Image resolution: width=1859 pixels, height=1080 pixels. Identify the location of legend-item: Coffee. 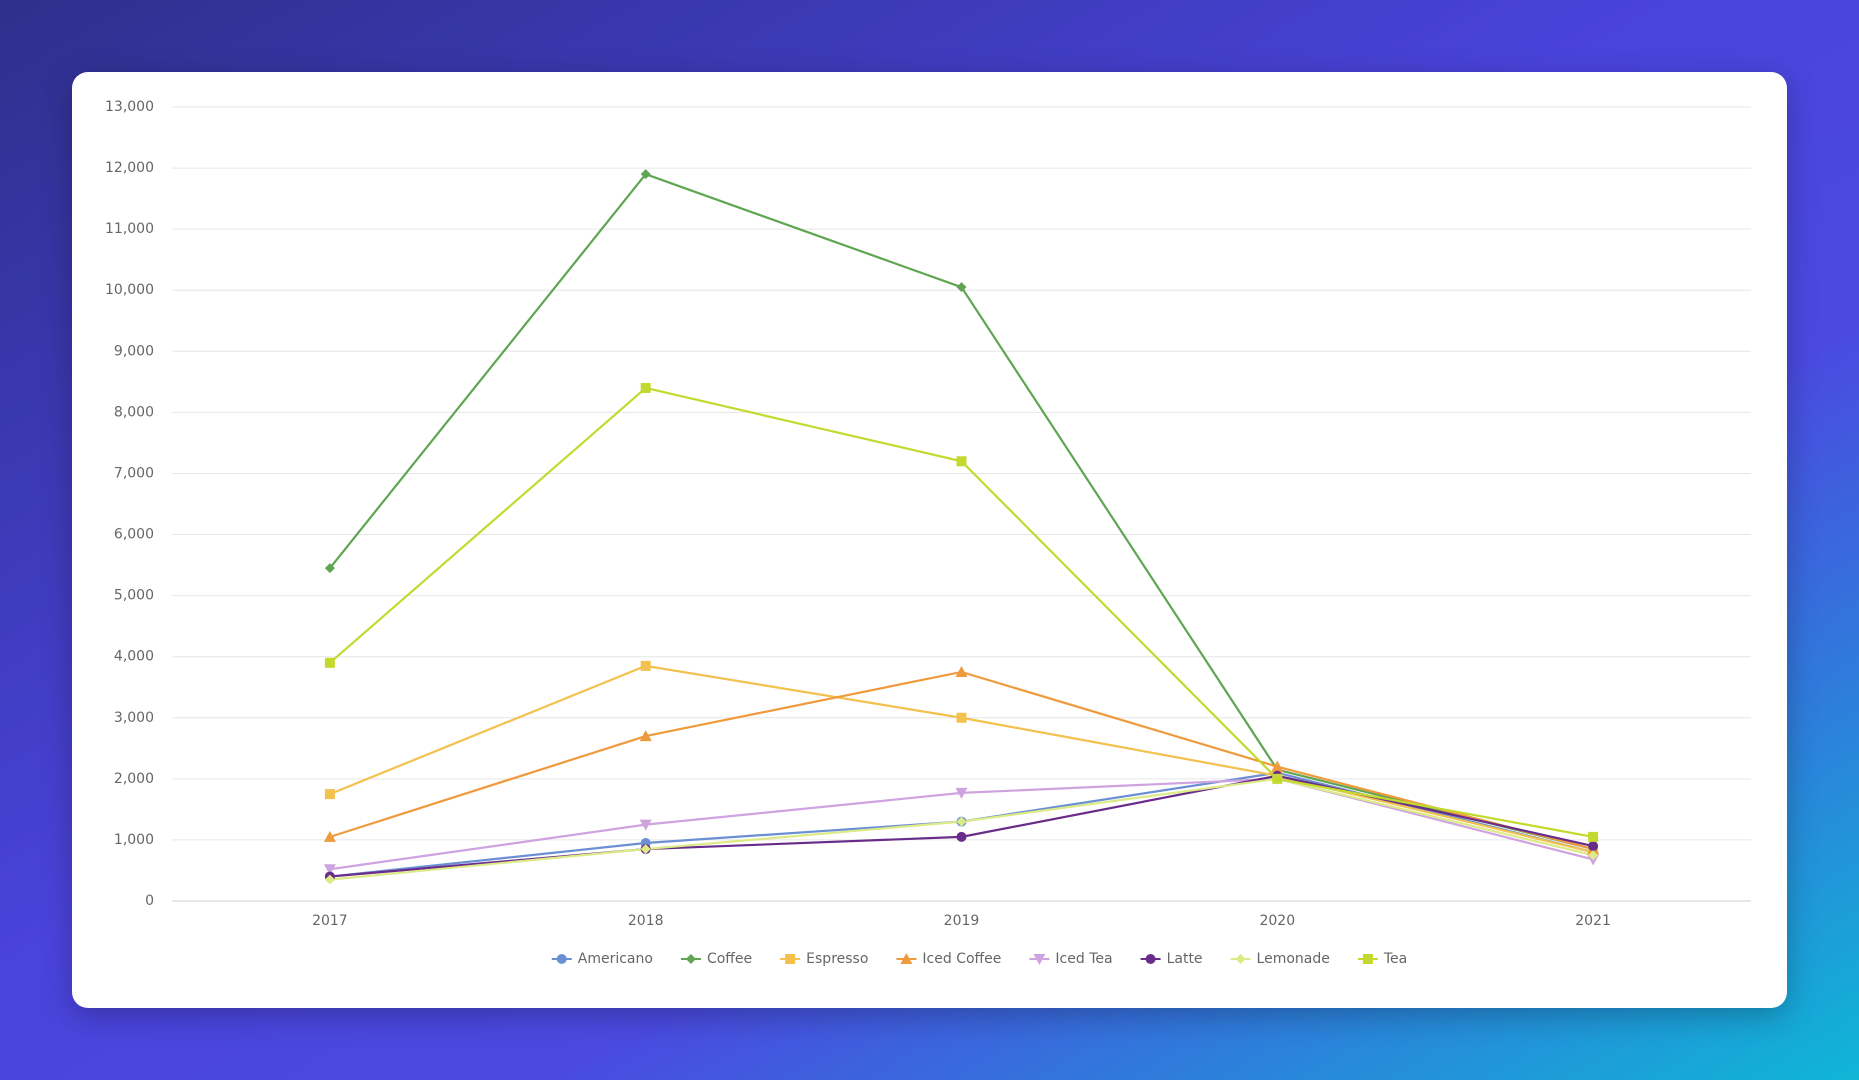
(716, 959).